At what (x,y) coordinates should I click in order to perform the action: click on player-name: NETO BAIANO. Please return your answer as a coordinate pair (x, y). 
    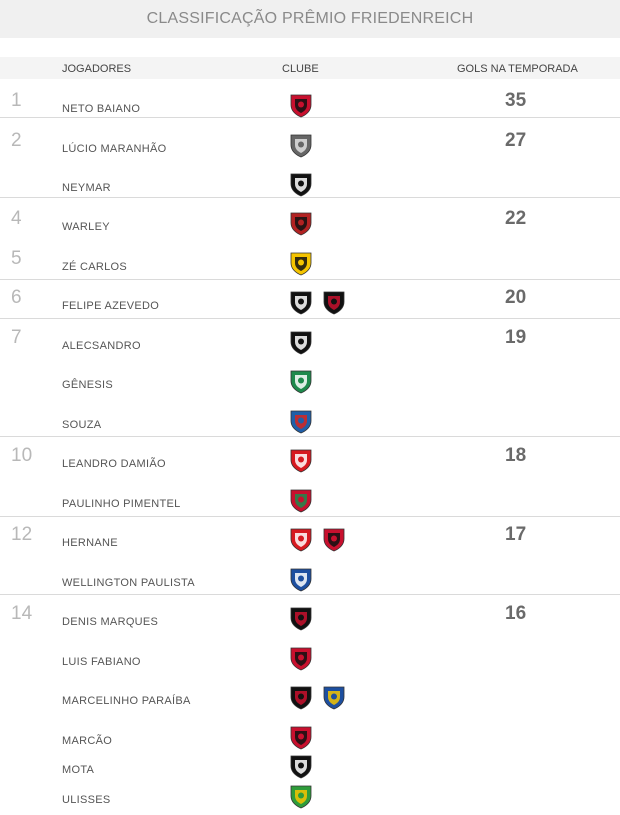
    Looking at the image, I should click on (101, 109).